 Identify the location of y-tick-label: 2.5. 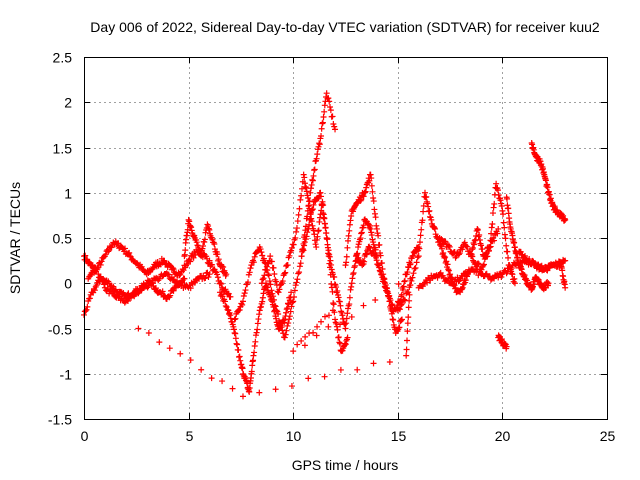
(63, 58).